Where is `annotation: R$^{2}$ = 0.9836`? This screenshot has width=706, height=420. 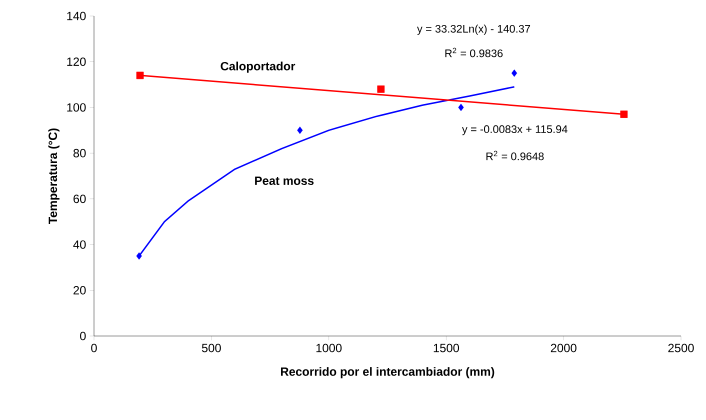 annotation: R$^{2}$ = 0.9836 is located at coordinates (474, 53).